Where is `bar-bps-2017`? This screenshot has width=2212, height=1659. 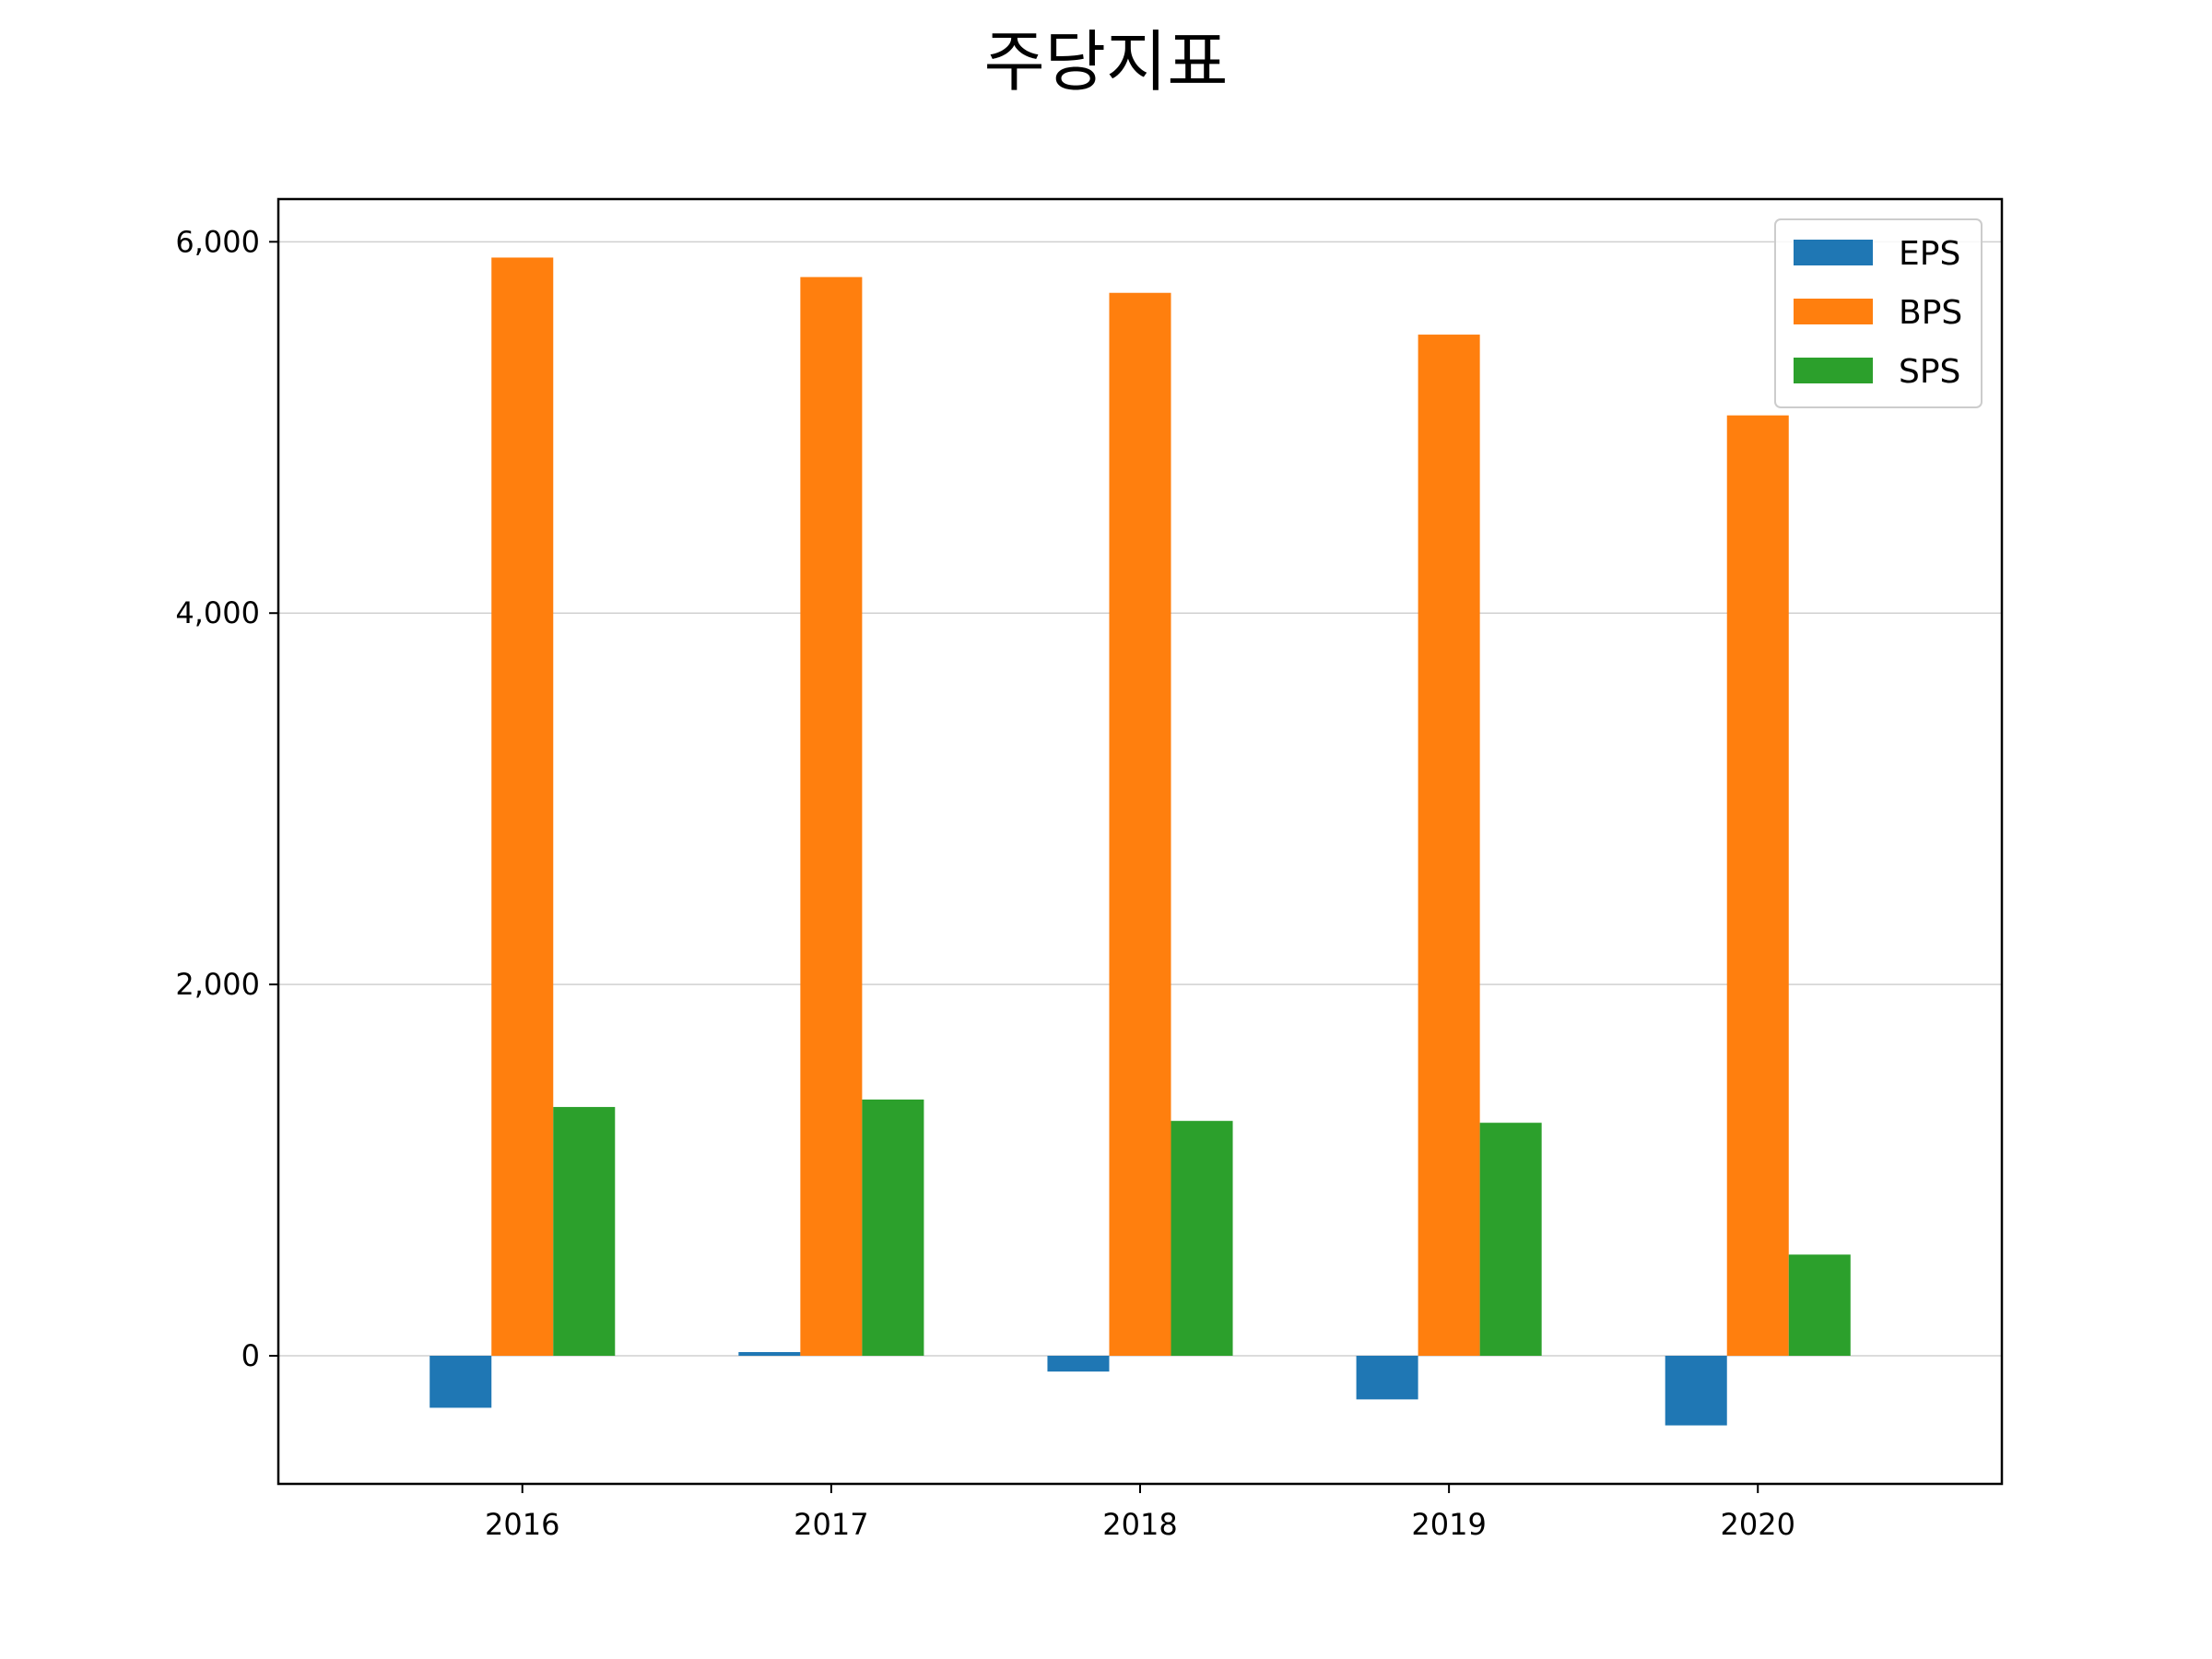
bar-bps-2017 is located at coordinates (831, 816).